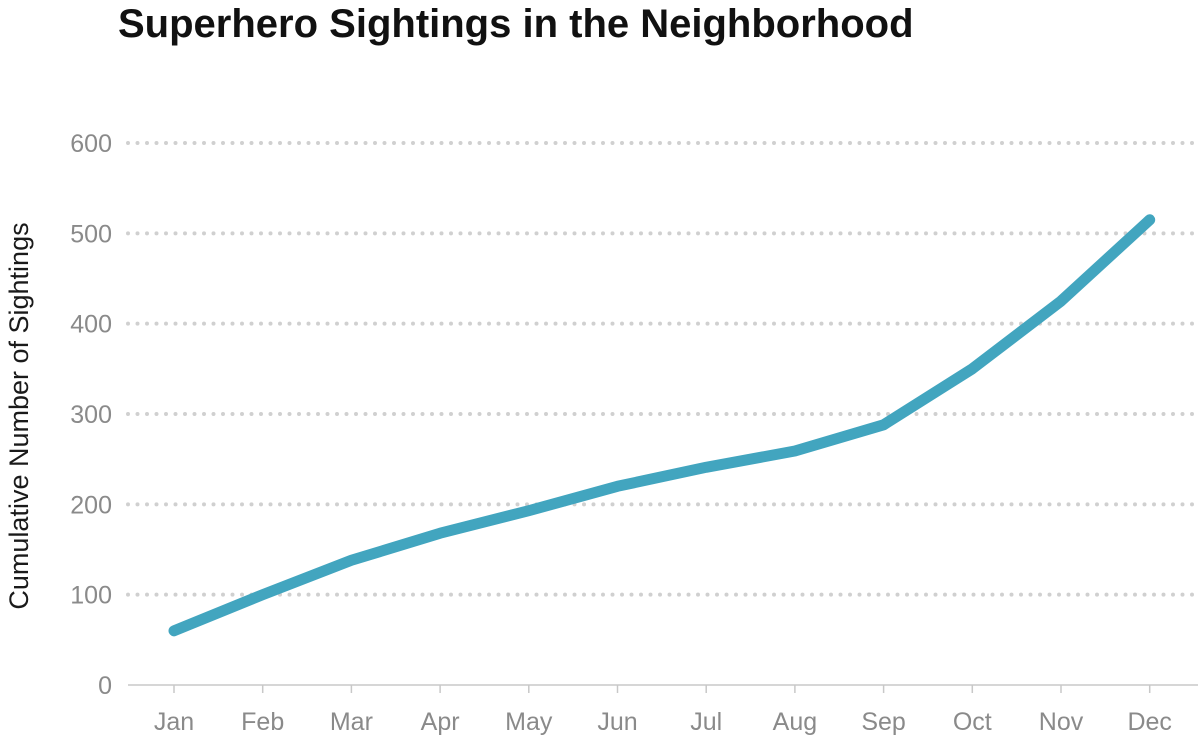  What do you see at coordinates (174, 722) in the screenshot?
I see `x-tick-label: Jan` at bounding box center [174, 722].